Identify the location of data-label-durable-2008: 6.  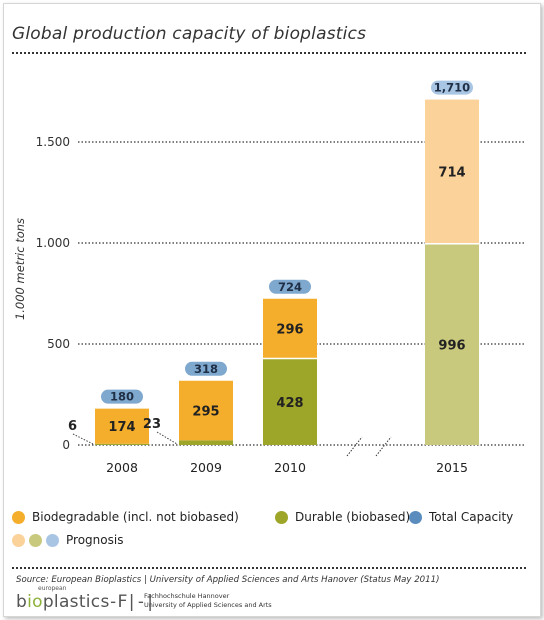
(72, 426).